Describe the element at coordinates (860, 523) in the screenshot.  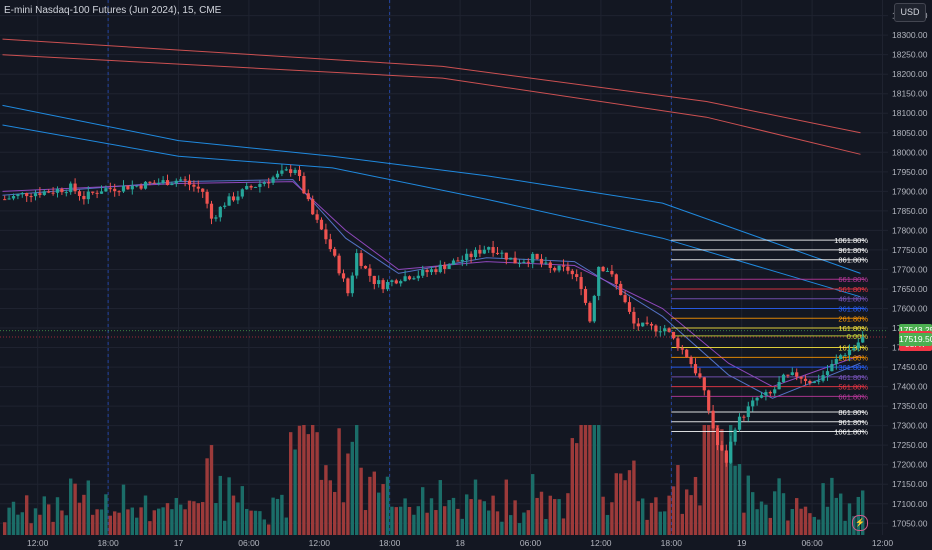
I see `lightning-icon: ⚡` at that location.